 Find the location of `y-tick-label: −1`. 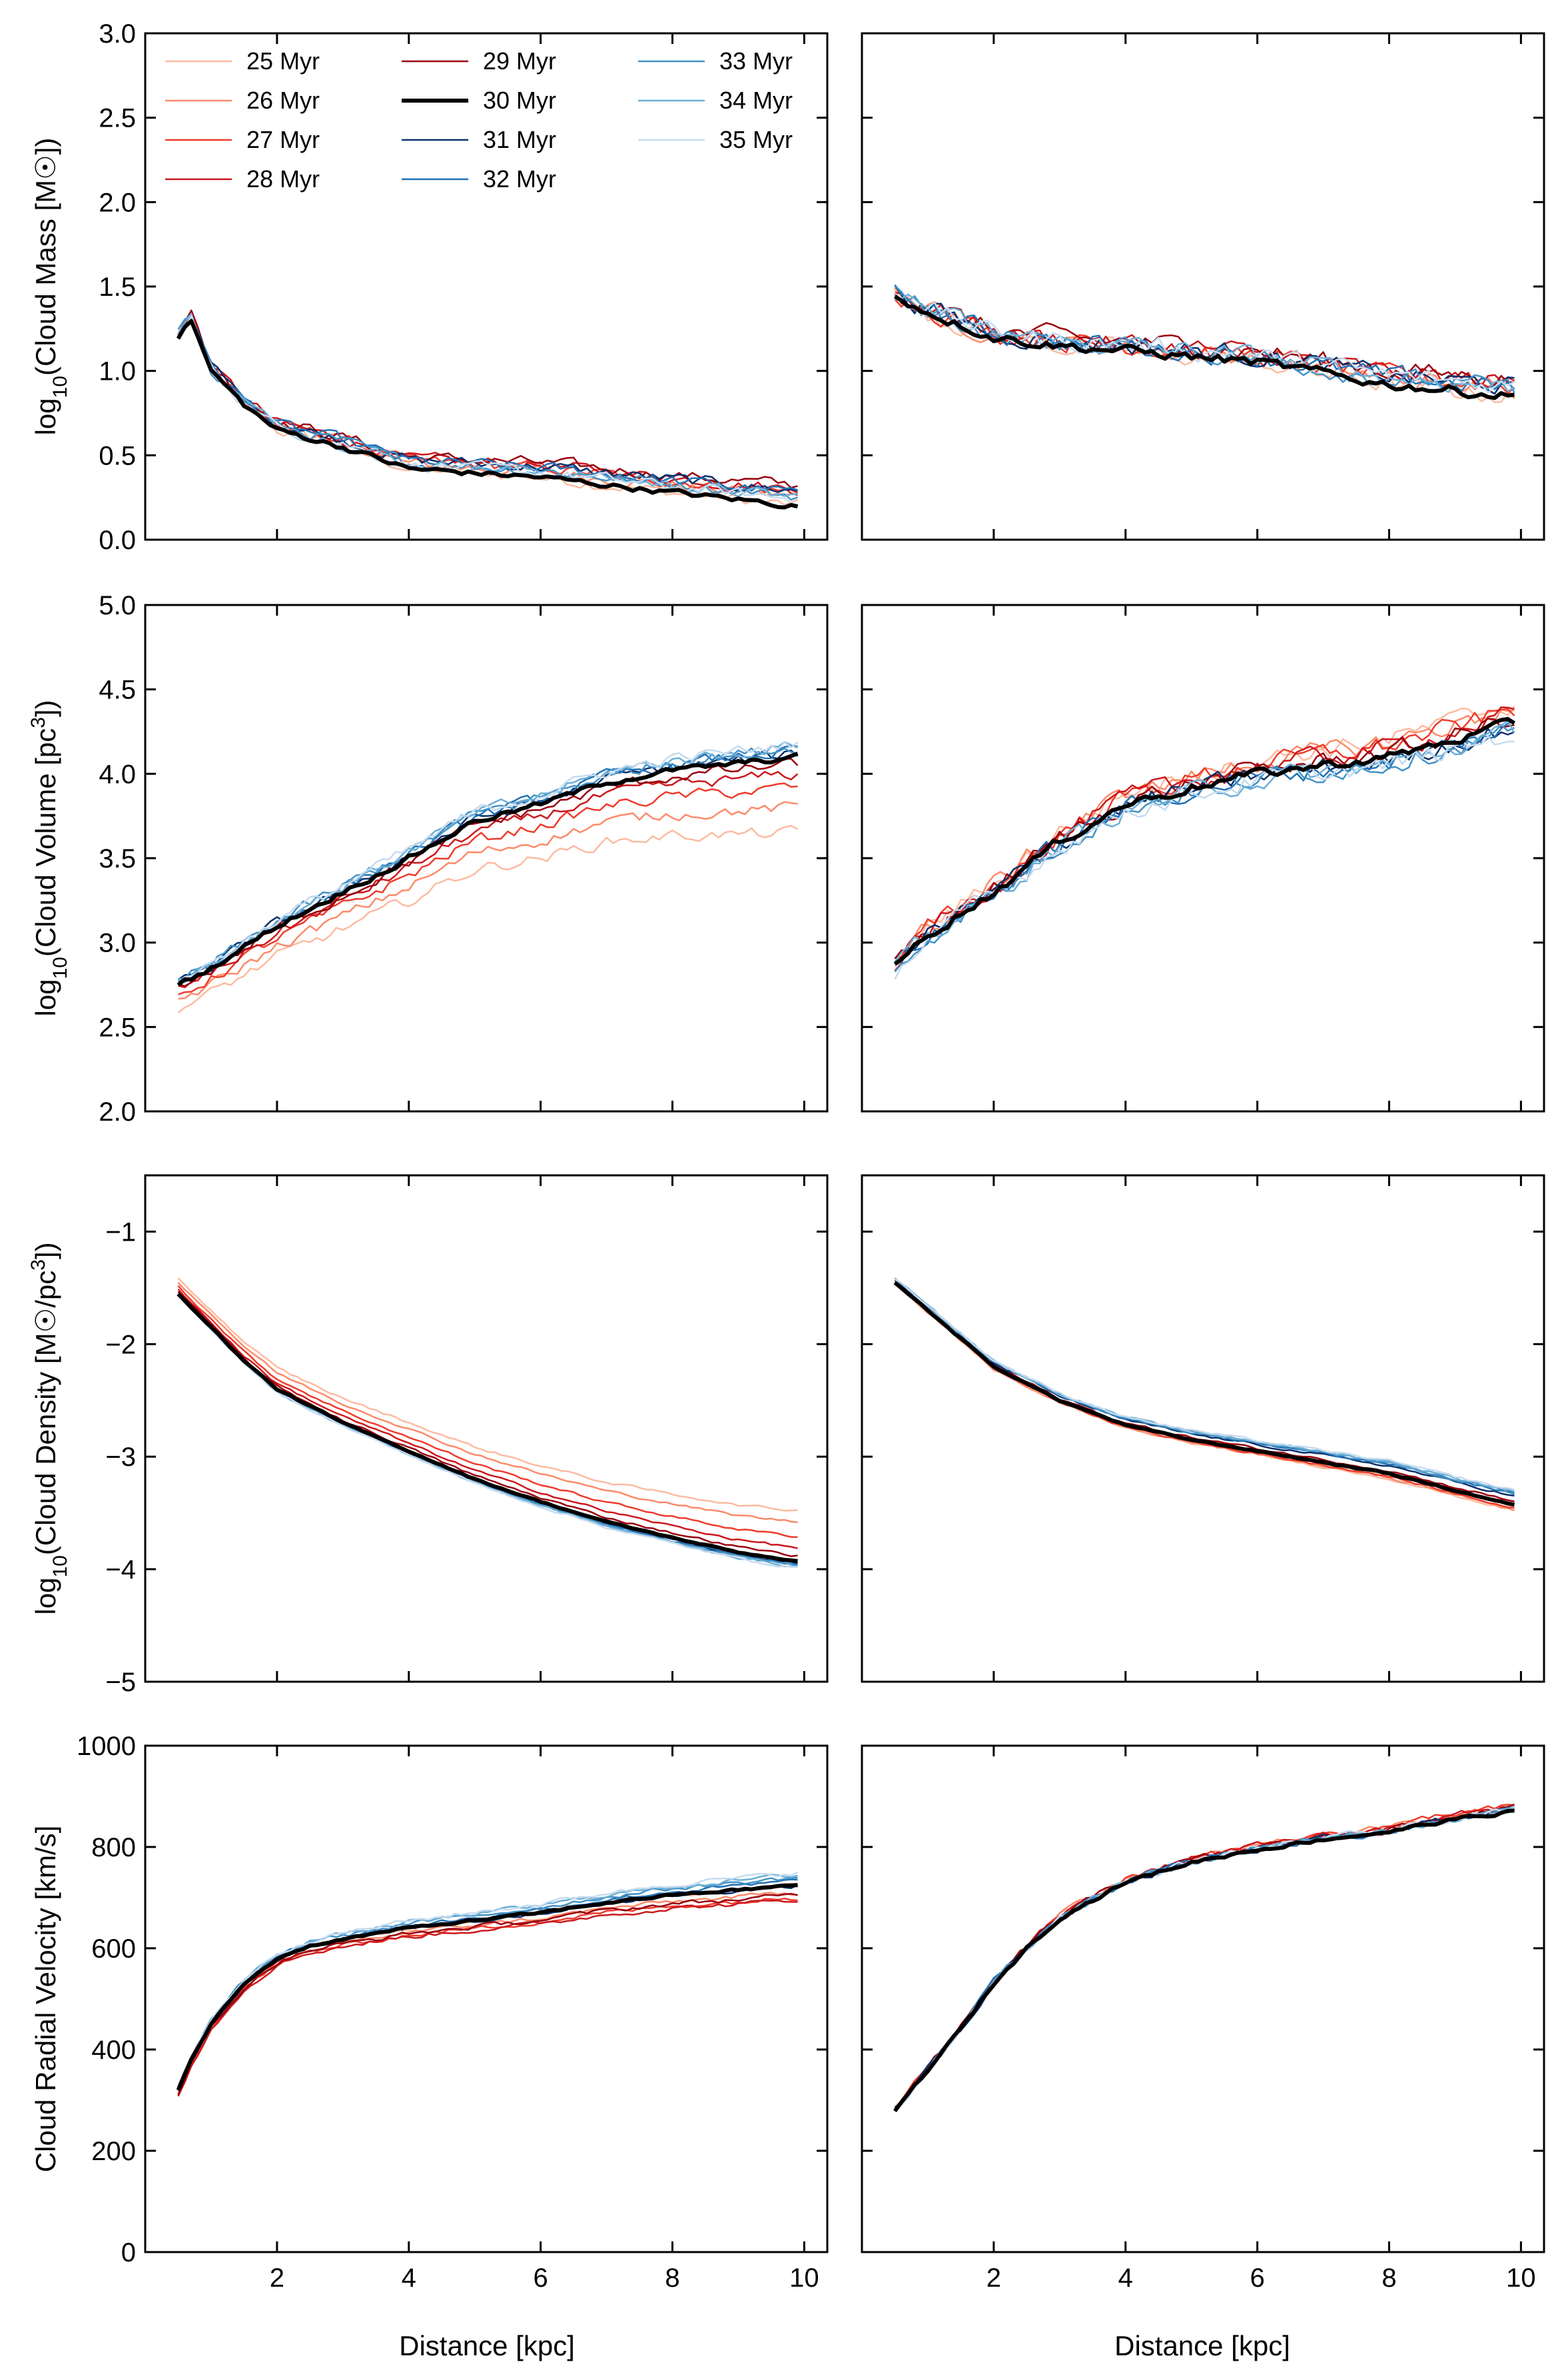

y-tick-label: −1 is located at coordinates (121, 1232).